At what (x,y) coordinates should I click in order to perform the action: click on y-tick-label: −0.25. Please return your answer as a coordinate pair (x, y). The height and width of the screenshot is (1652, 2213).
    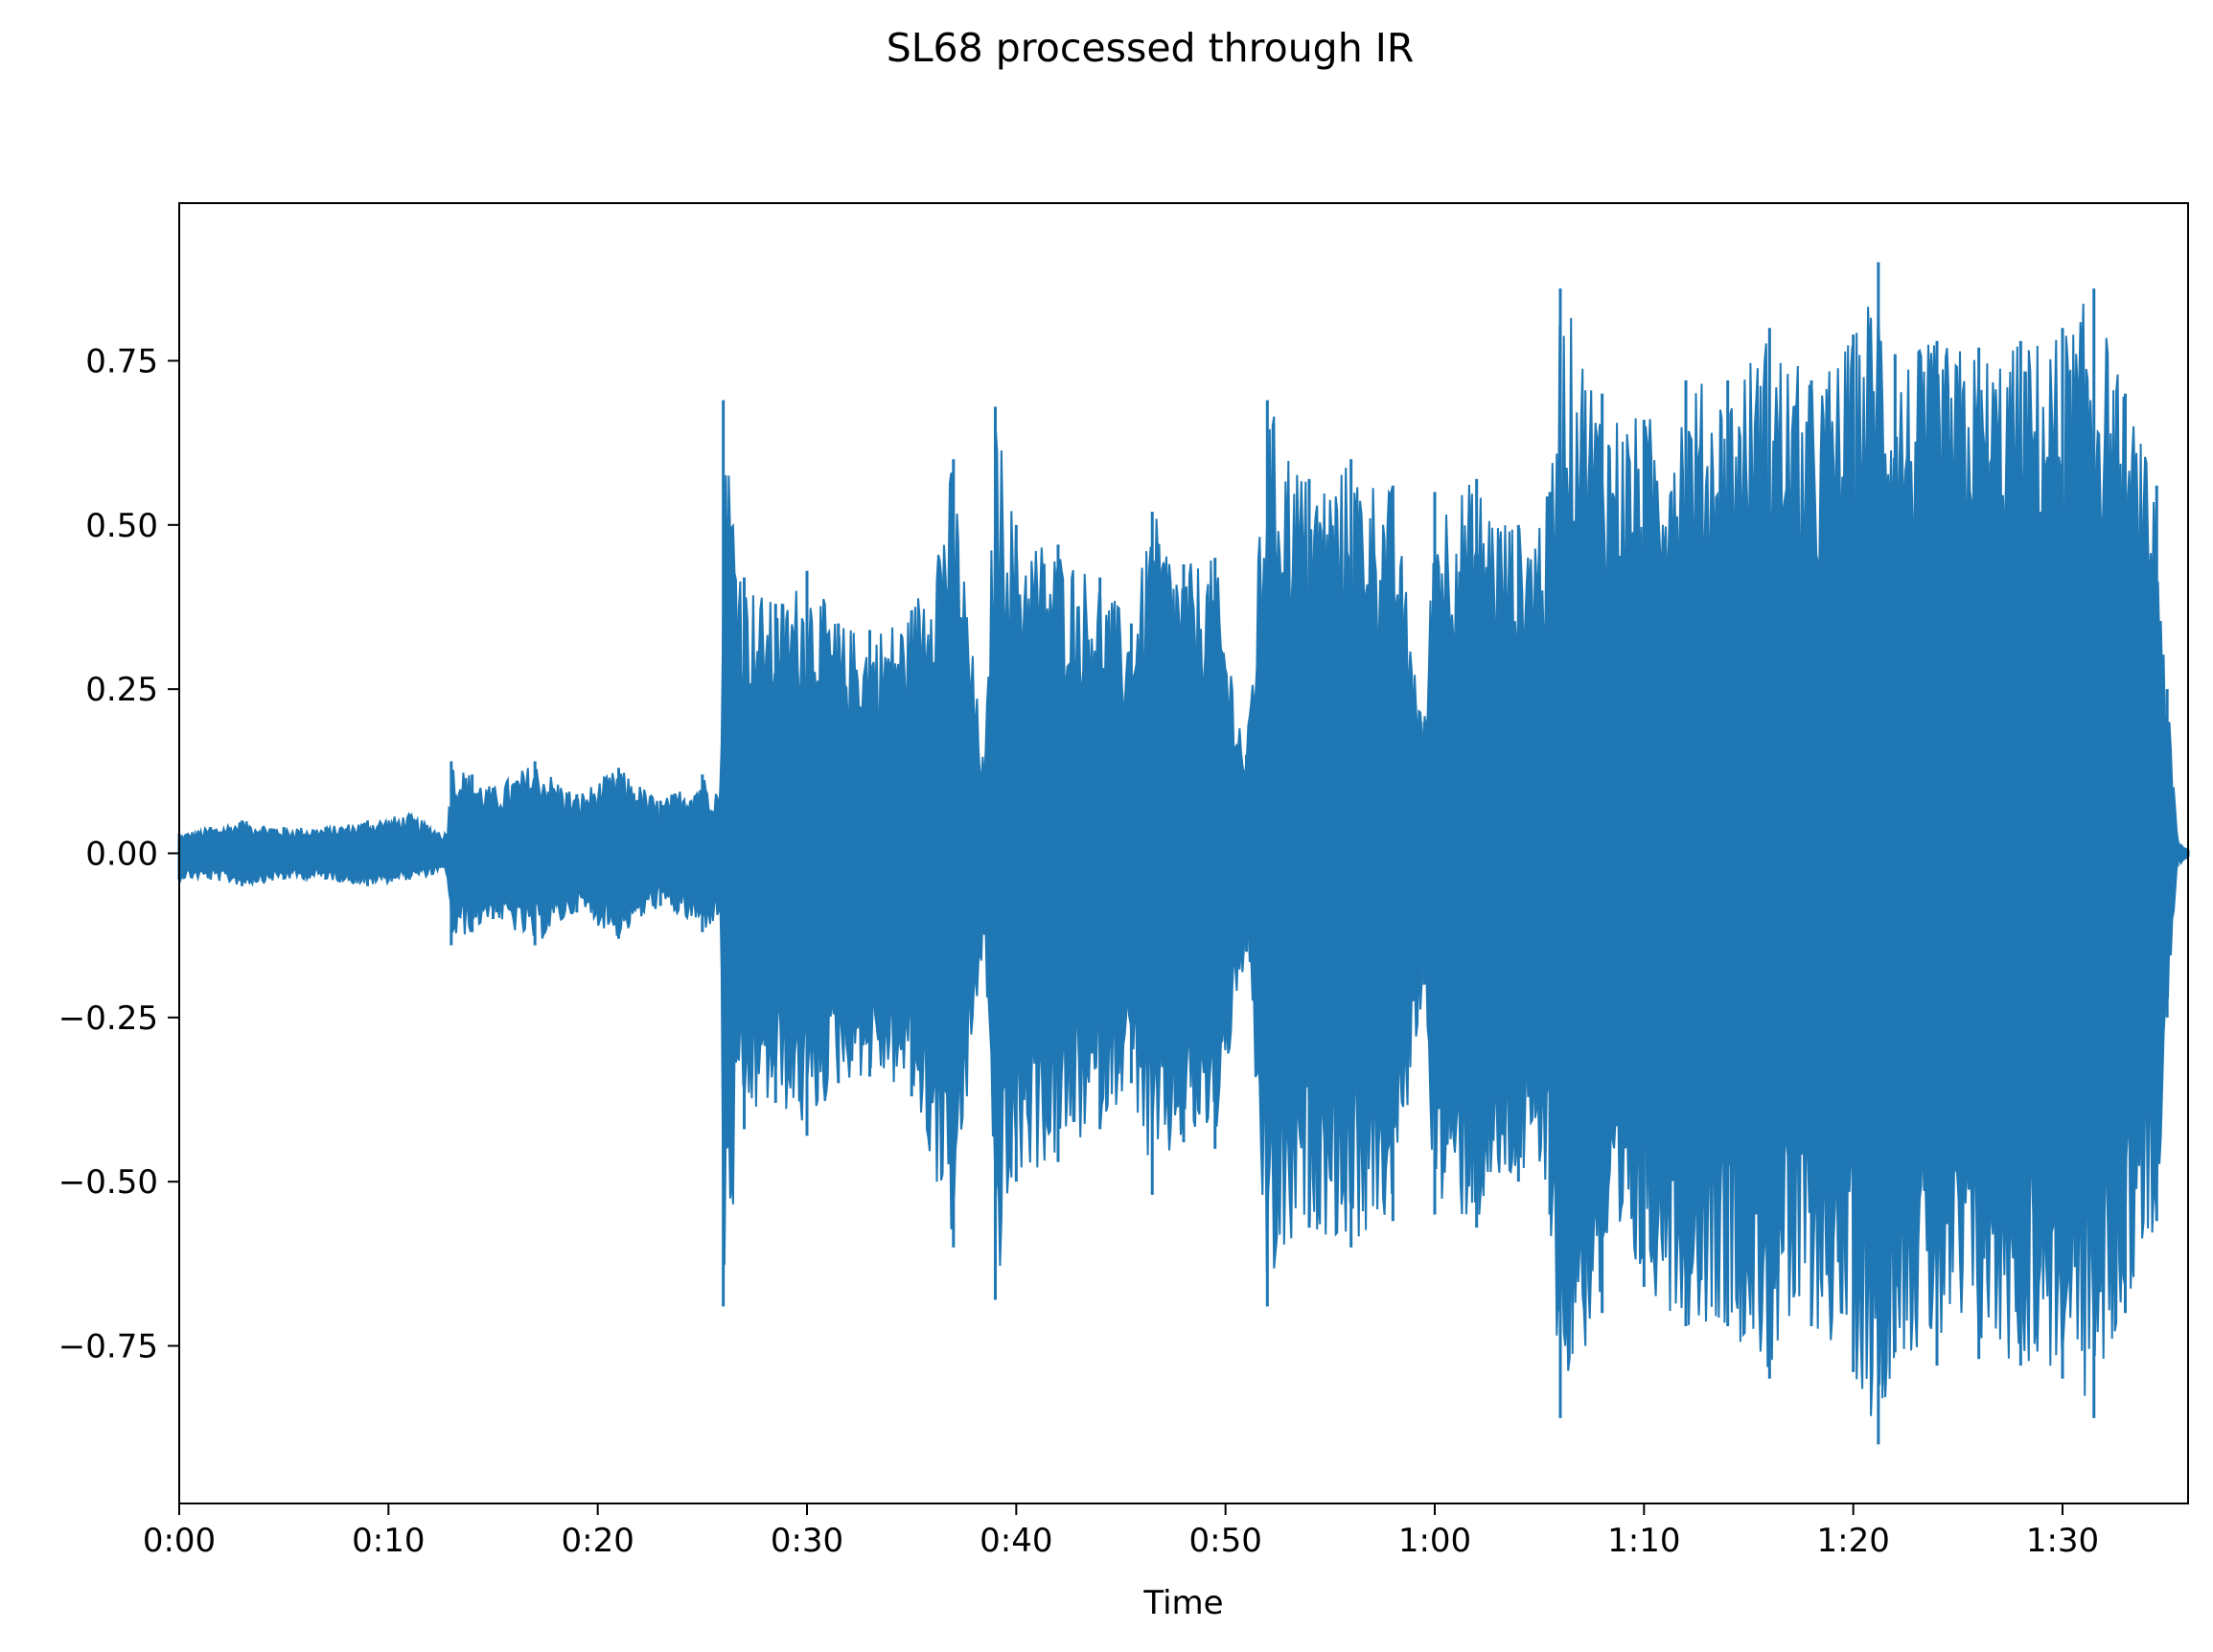
    Looking at the image, I should click on (108, 1019).